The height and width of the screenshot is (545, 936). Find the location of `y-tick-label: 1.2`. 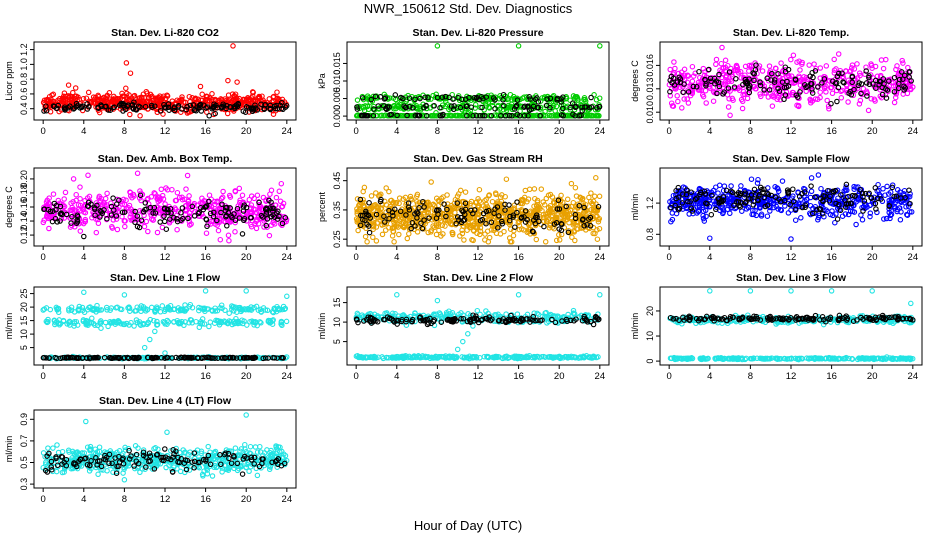

y-tick-label: 1.2 is located at coordinates (650, 203).